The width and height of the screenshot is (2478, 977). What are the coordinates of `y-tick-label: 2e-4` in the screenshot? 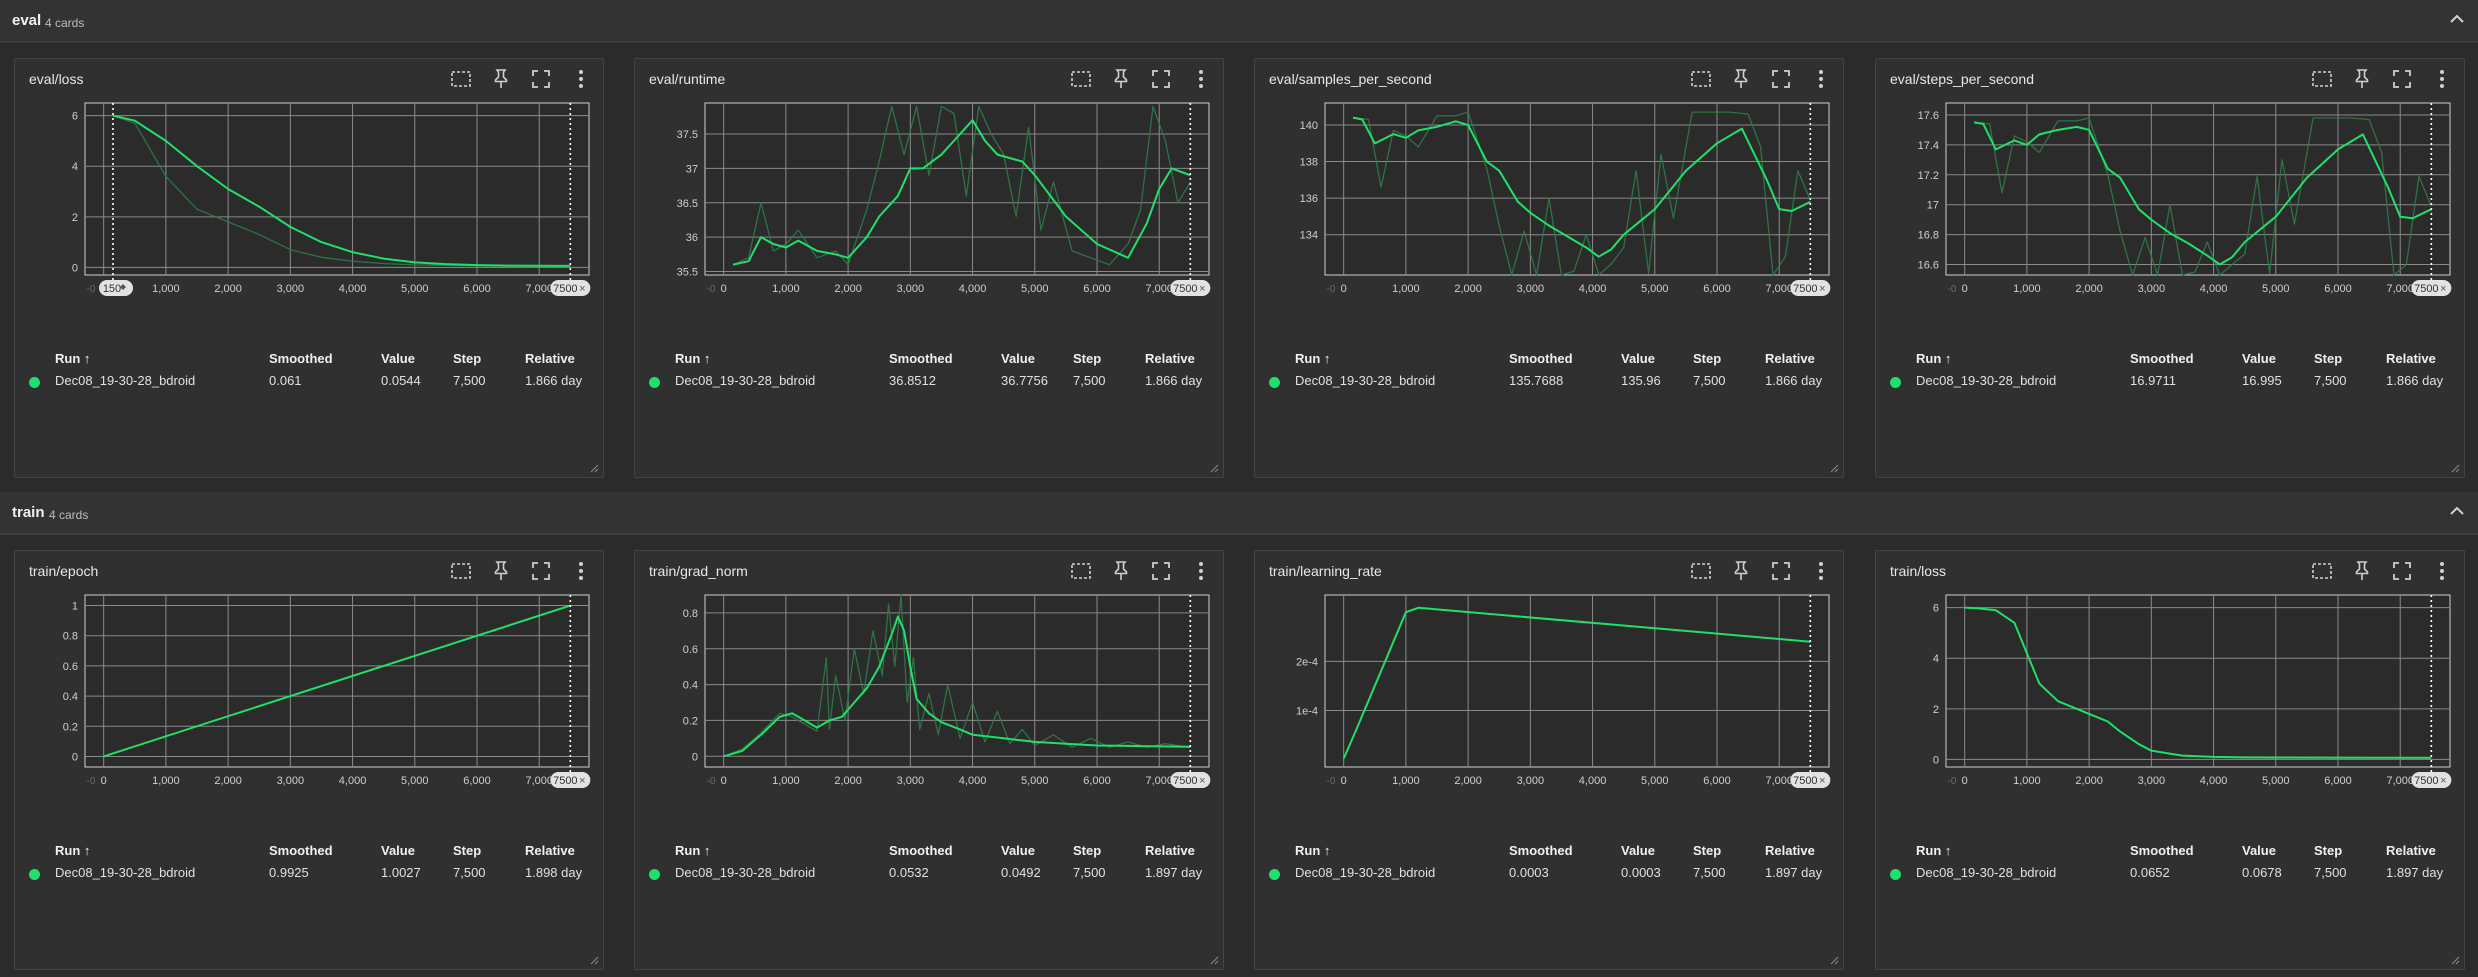 It's located at (1307, 662).